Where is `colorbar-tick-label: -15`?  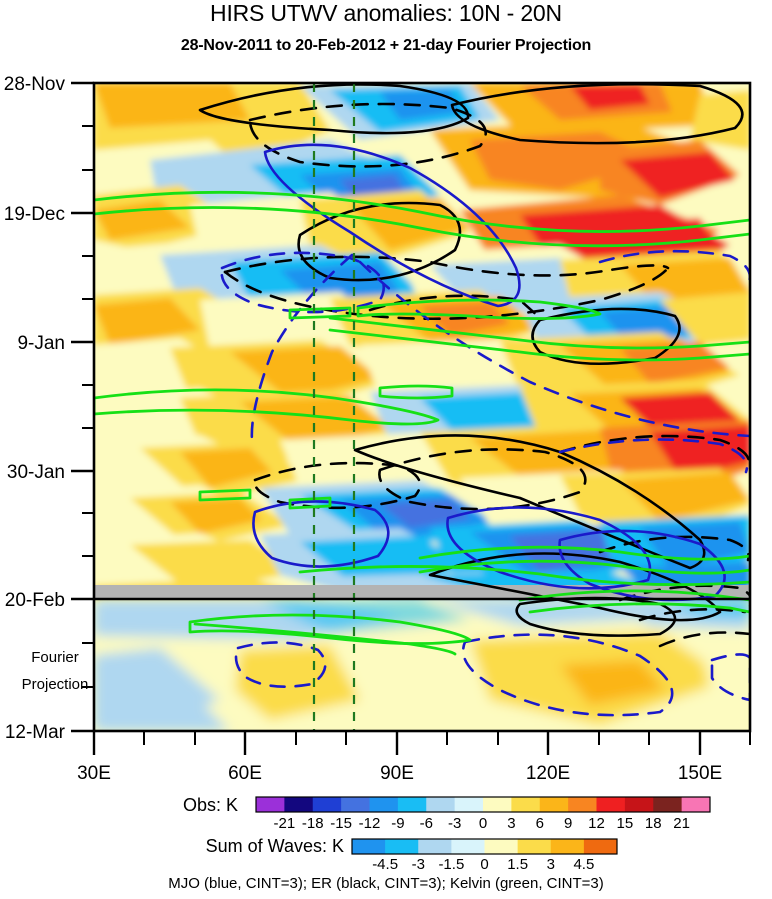
colorbar-tick-label: -15 is located at coordinates (341, 823).